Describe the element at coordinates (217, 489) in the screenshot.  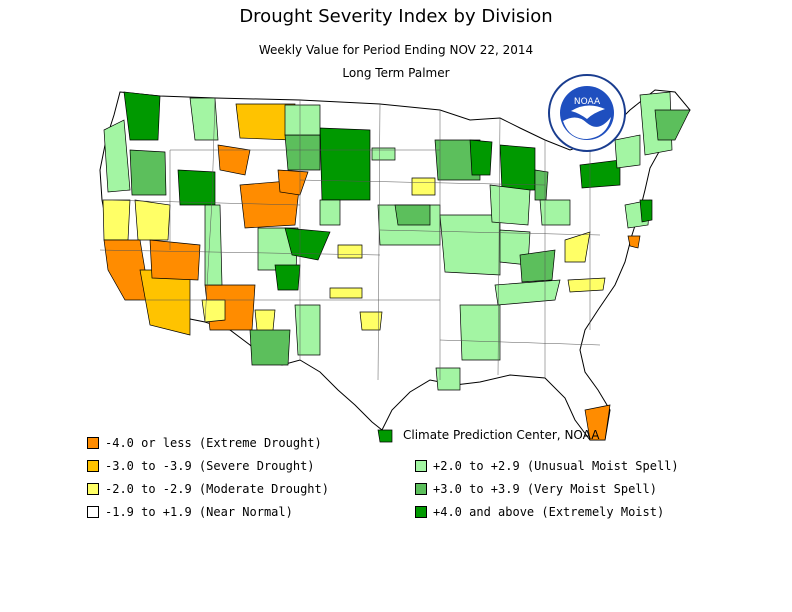
I see `legend-label: -2.0 to -2.9 (Moderate Drought)` at that location.